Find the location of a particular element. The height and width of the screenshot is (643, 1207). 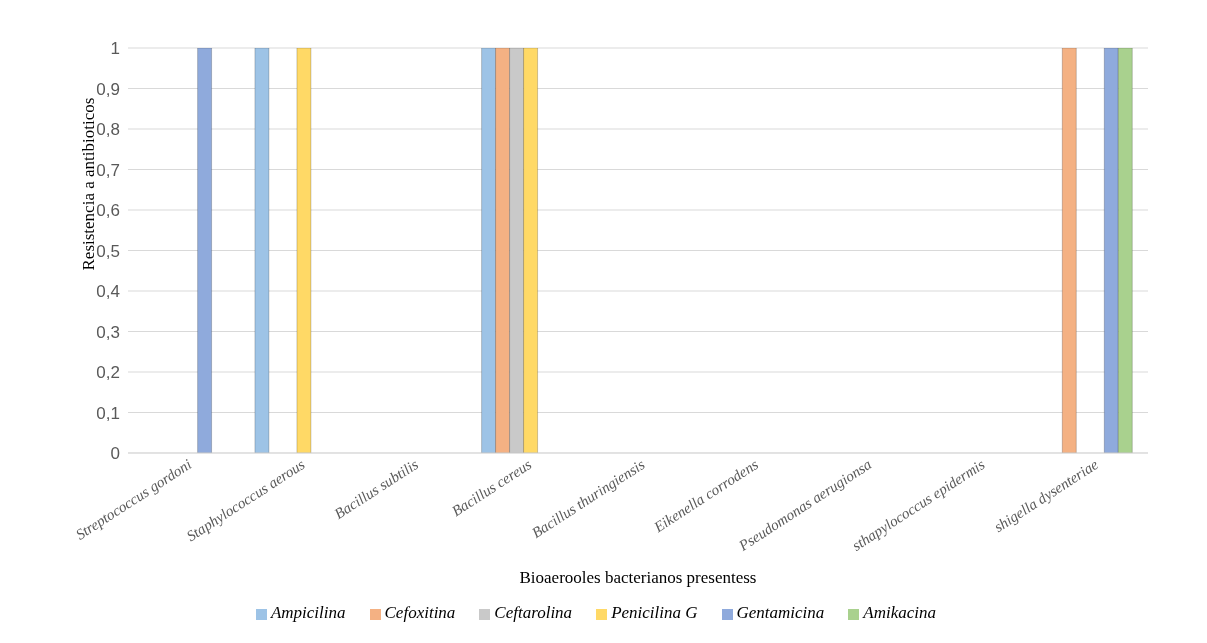

legend-label: Penicilina G is located at coordinates (654, 612).